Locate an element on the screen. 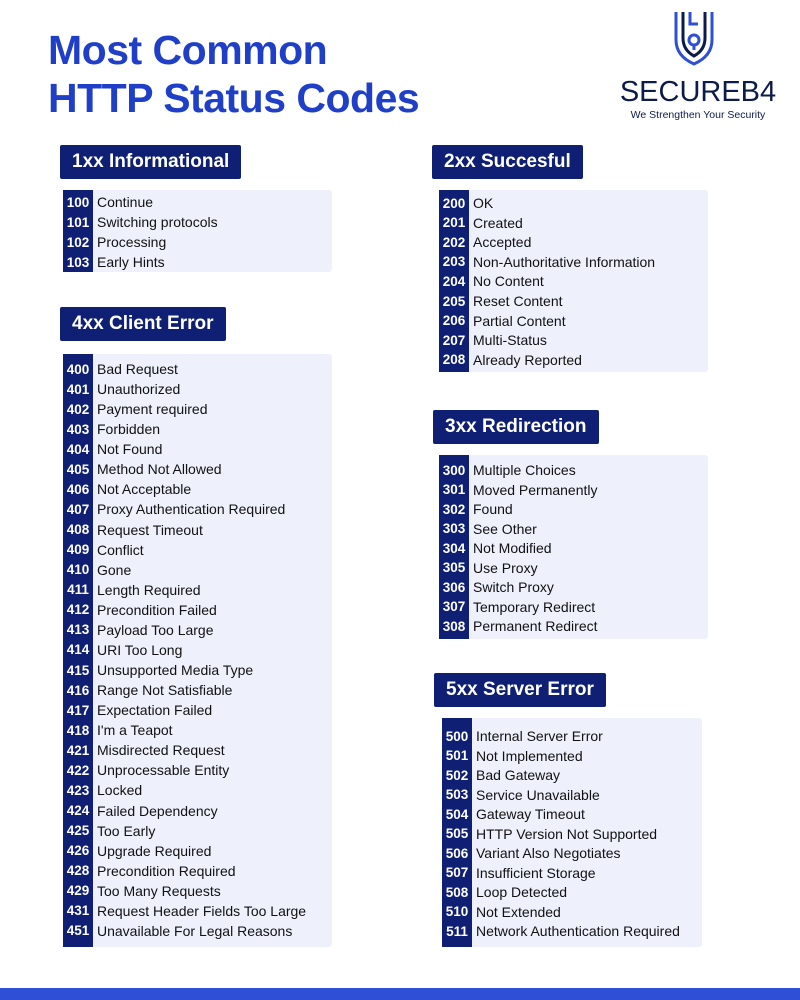 This screenshot has width=800, height=1000. status-description: HTTP Version Not Supported is located at coordinates (567, 833).